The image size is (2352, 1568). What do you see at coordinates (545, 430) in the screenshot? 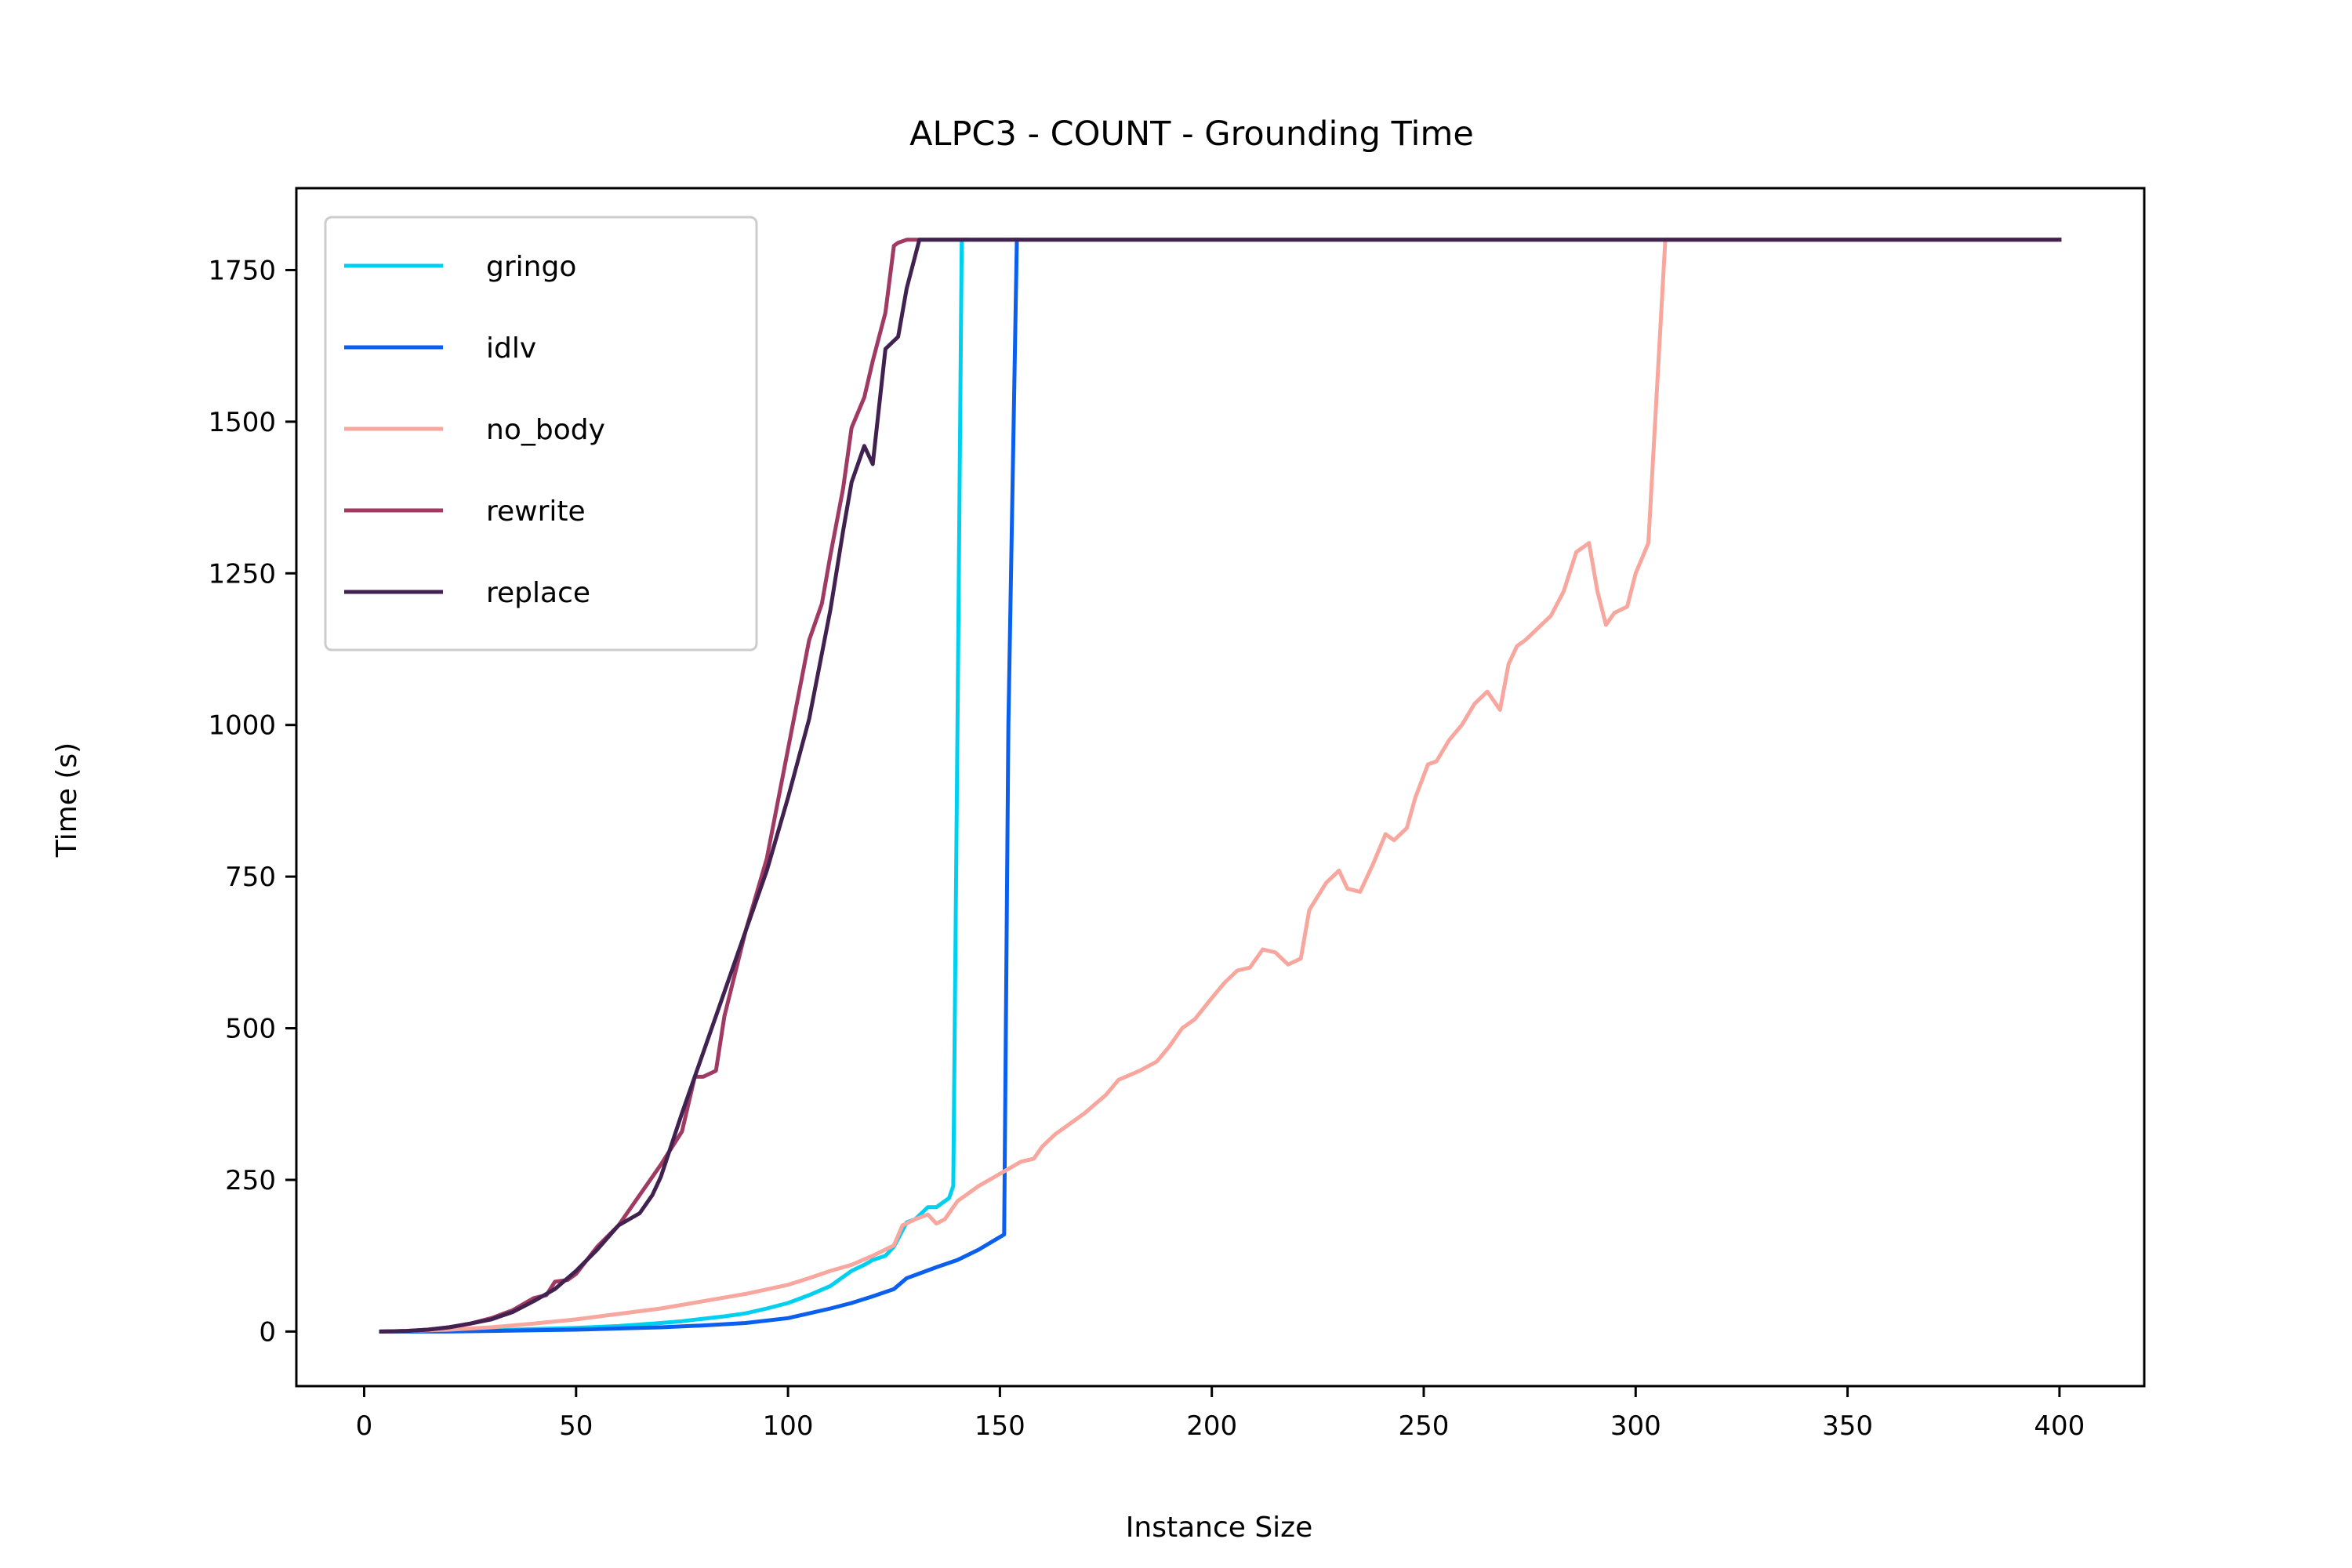
I see `legend-label-no-body: no_body` at bounding box center [545, 430].